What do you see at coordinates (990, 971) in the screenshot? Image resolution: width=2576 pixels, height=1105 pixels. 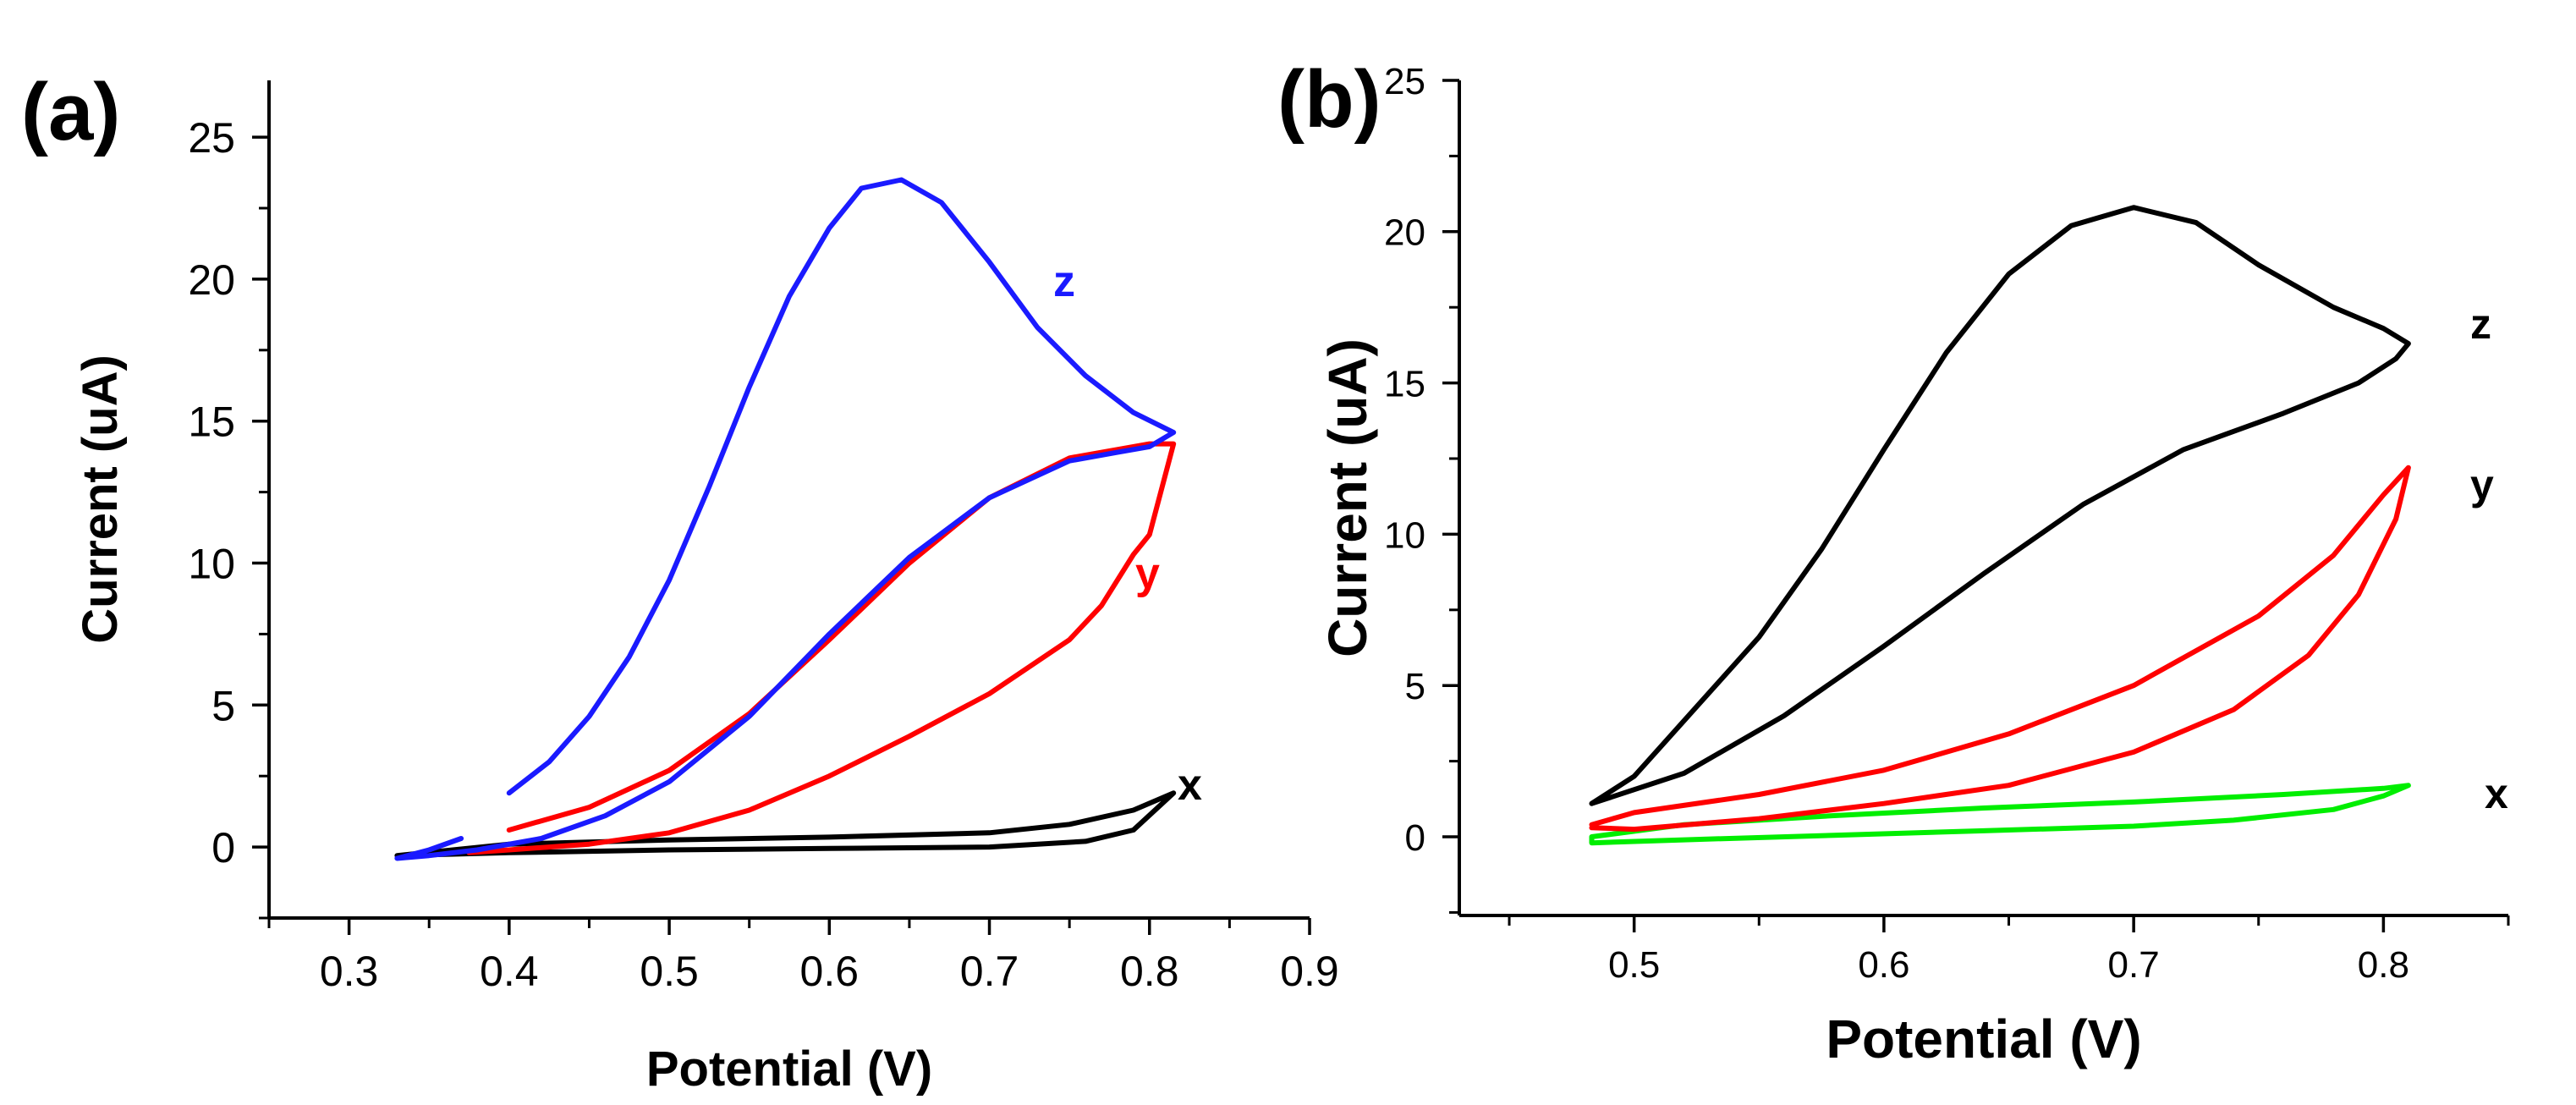 I see `panel-a-x-tick-label: 0.7` at bounding box center [990, 971].